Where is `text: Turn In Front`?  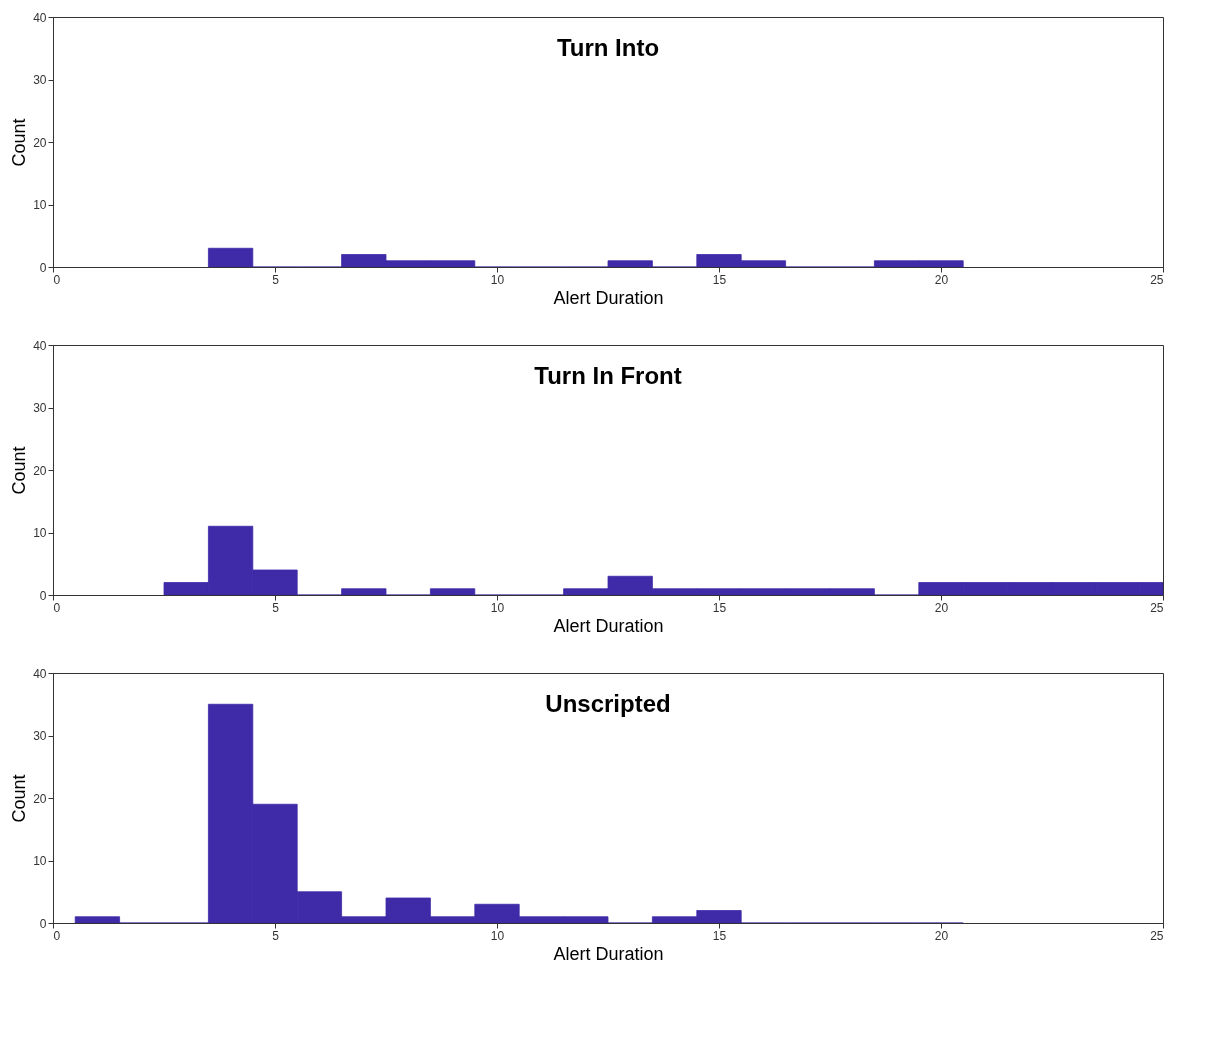 text: Turn In Front is located at coordinates (608, 375).